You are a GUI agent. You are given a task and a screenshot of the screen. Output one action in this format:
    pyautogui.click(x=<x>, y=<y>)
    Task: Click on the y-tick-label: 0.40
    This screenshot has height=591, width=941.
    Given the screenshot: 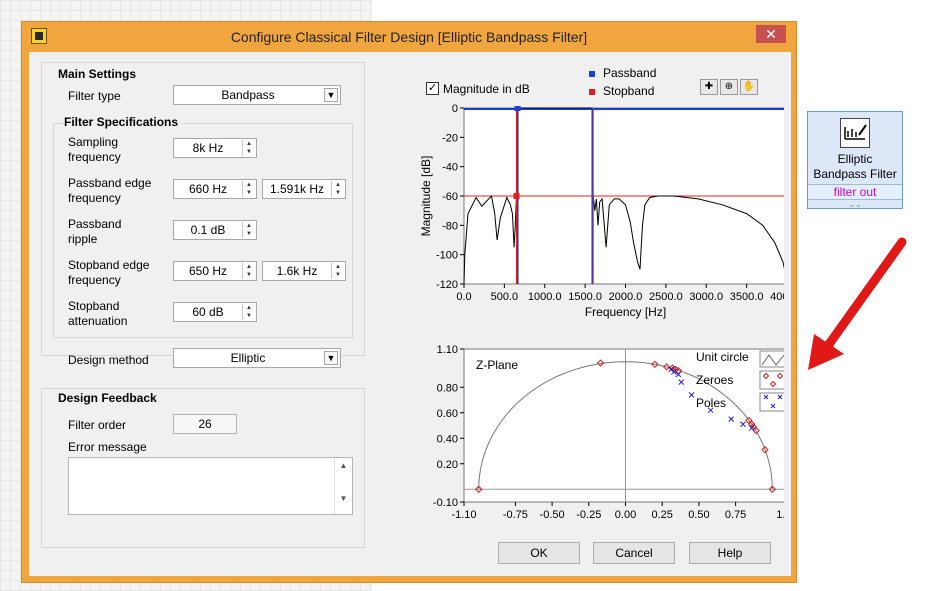 What is the action you would take?
    pyautogui.click(x=447, y=439)
    